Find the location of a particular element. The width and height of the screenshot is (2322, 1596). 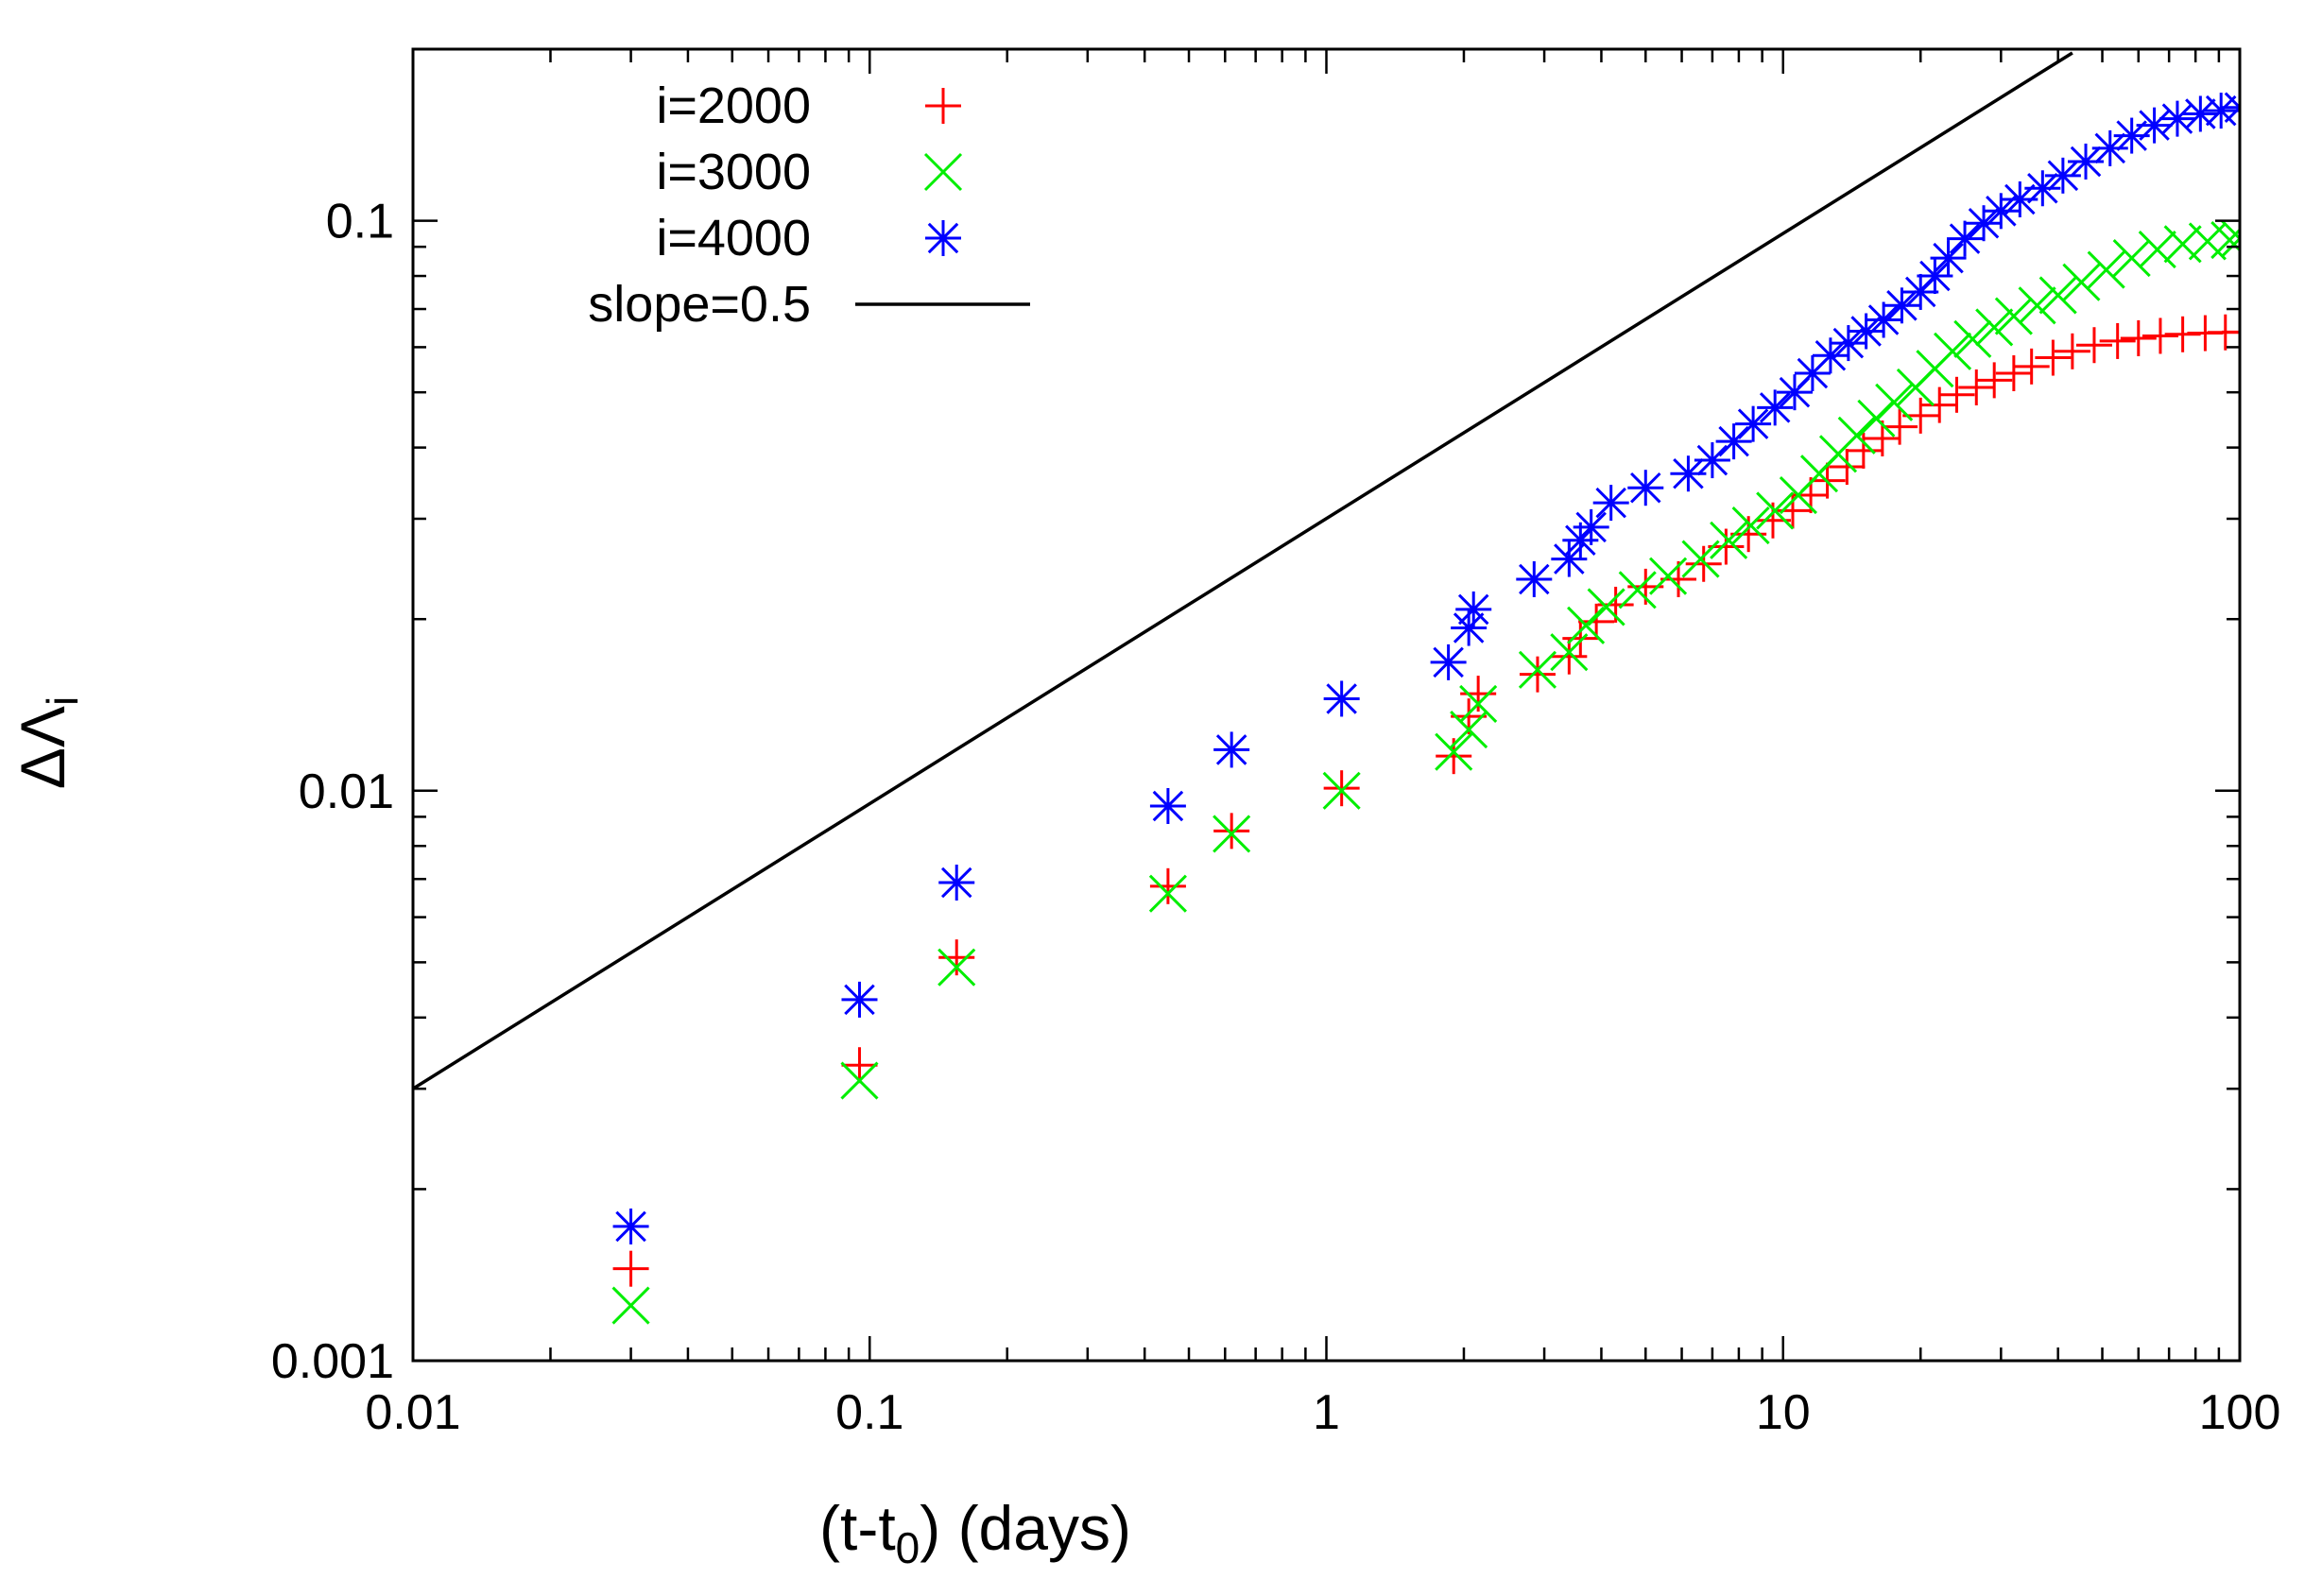

x-tick-label: 1 is located at coordinates (1326, 1412).